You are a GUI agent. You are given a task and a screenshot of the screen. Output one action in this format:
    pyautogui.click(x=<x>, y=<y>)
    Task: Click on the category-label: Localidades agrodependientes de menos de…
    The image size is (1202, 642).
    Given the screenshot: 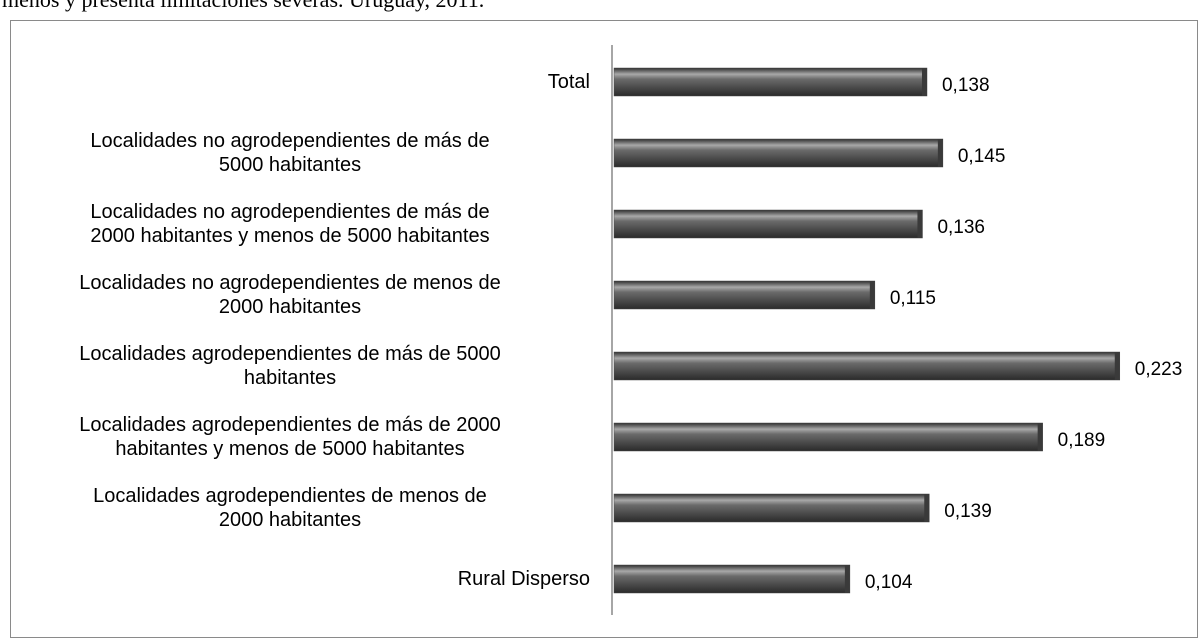 What is the action you would take?
    pyautogui.click(x=290, y=508)
    